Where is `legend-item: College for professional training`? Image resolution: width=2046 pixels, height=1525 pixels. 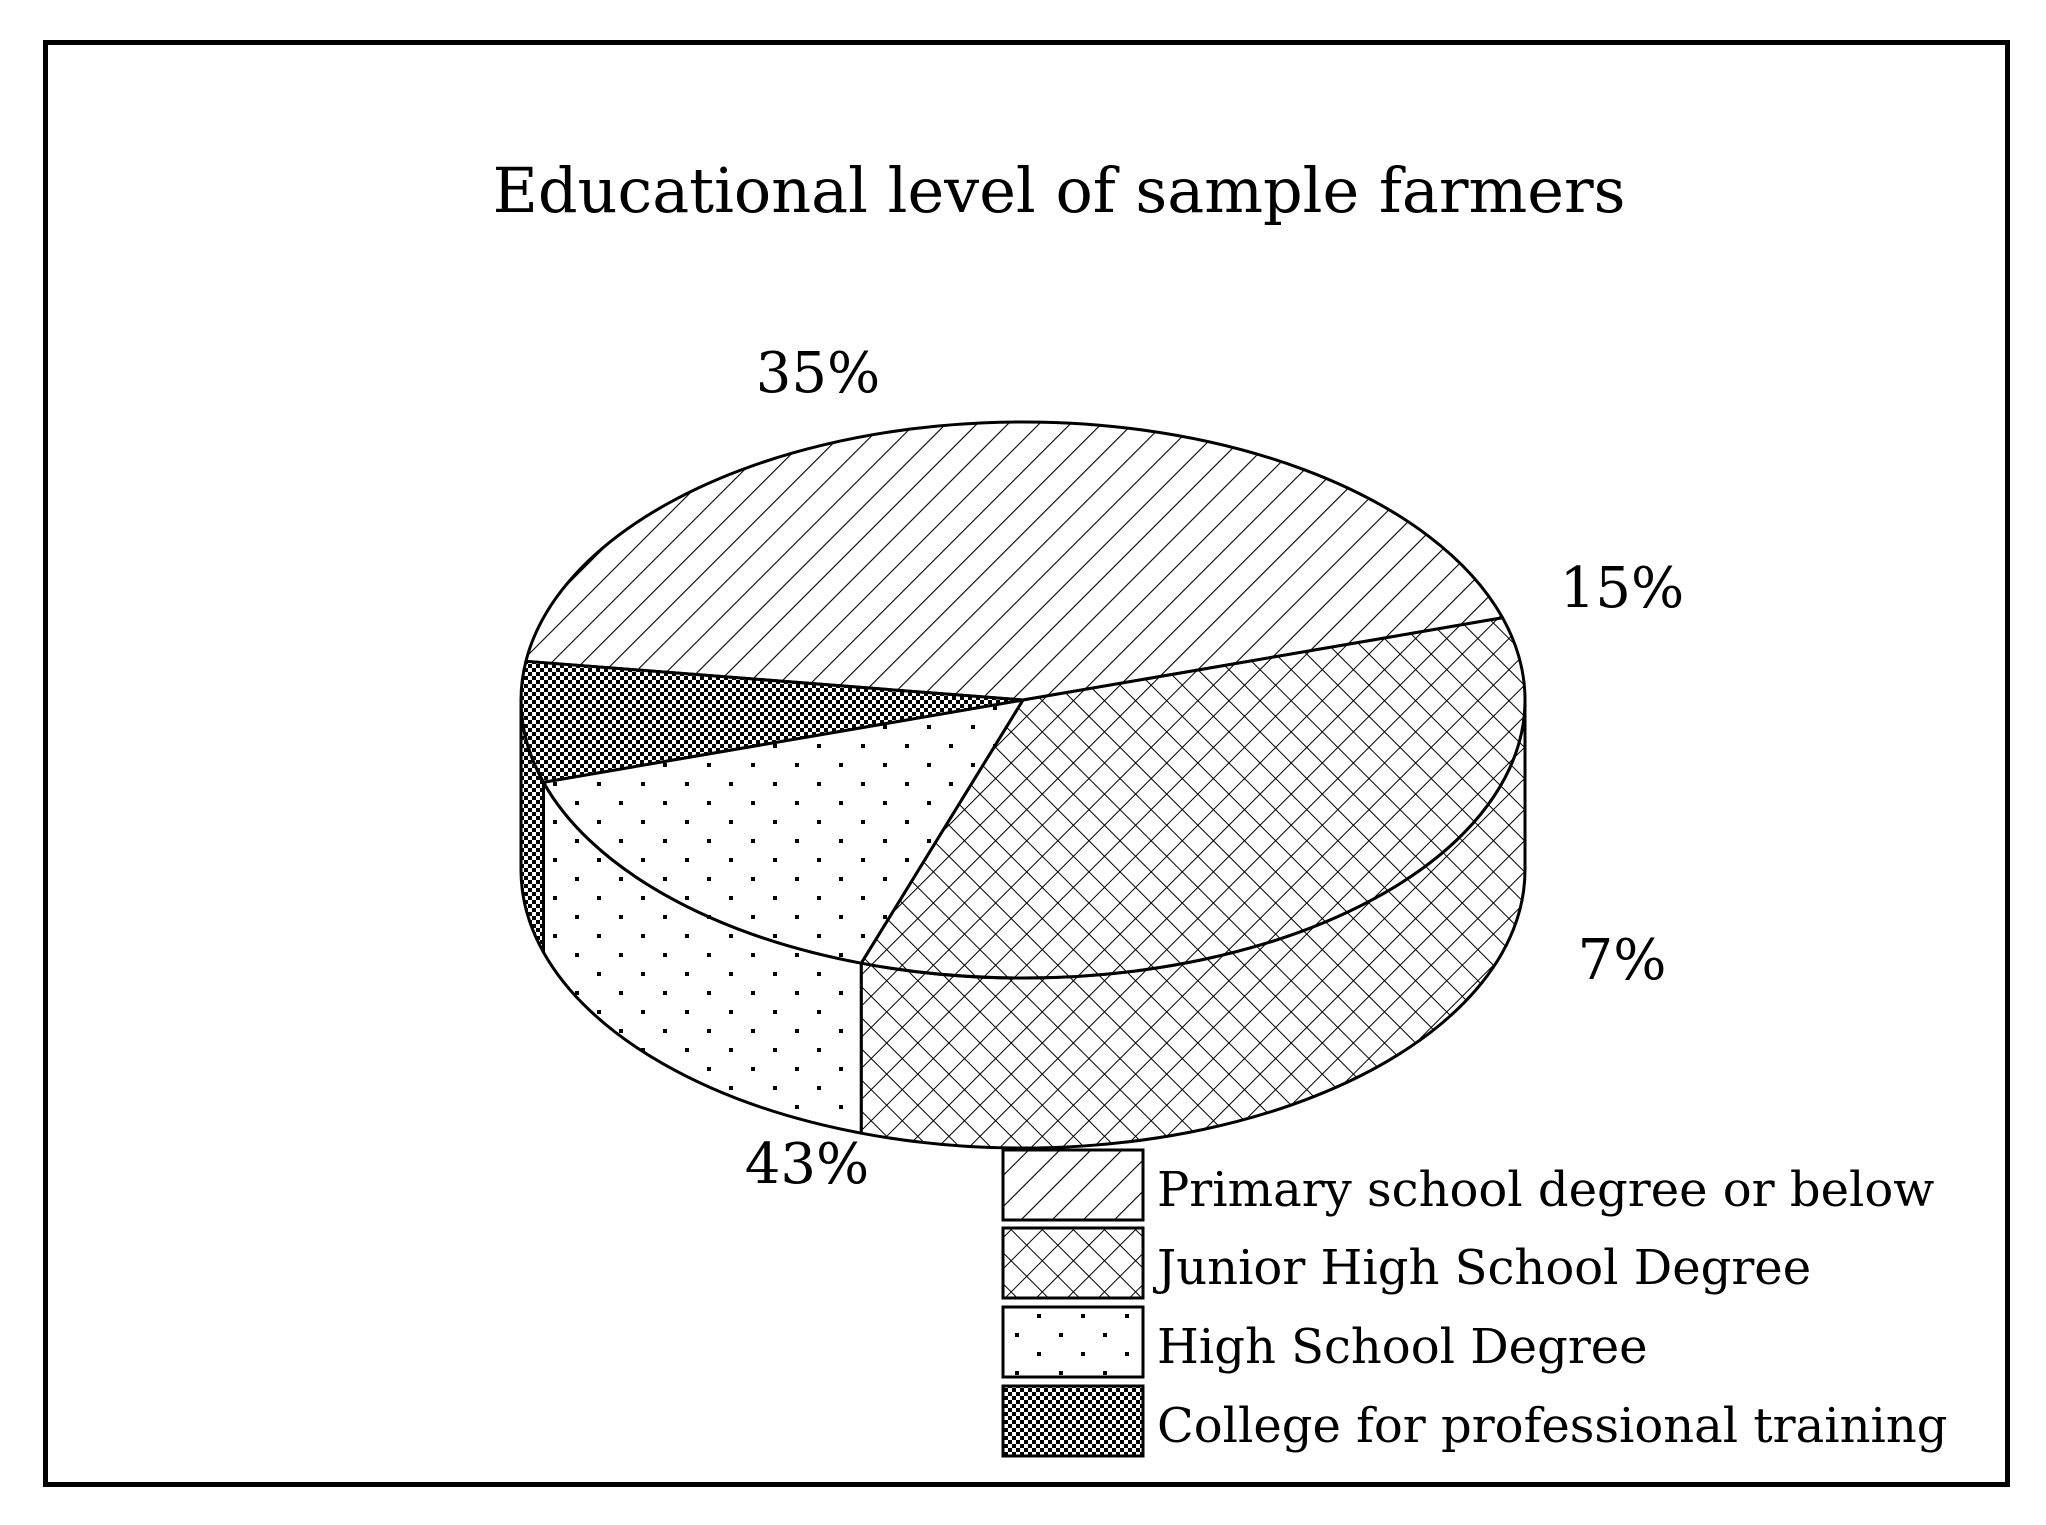
legend-item: College for professional training is located at coordinates (1474, 1421).